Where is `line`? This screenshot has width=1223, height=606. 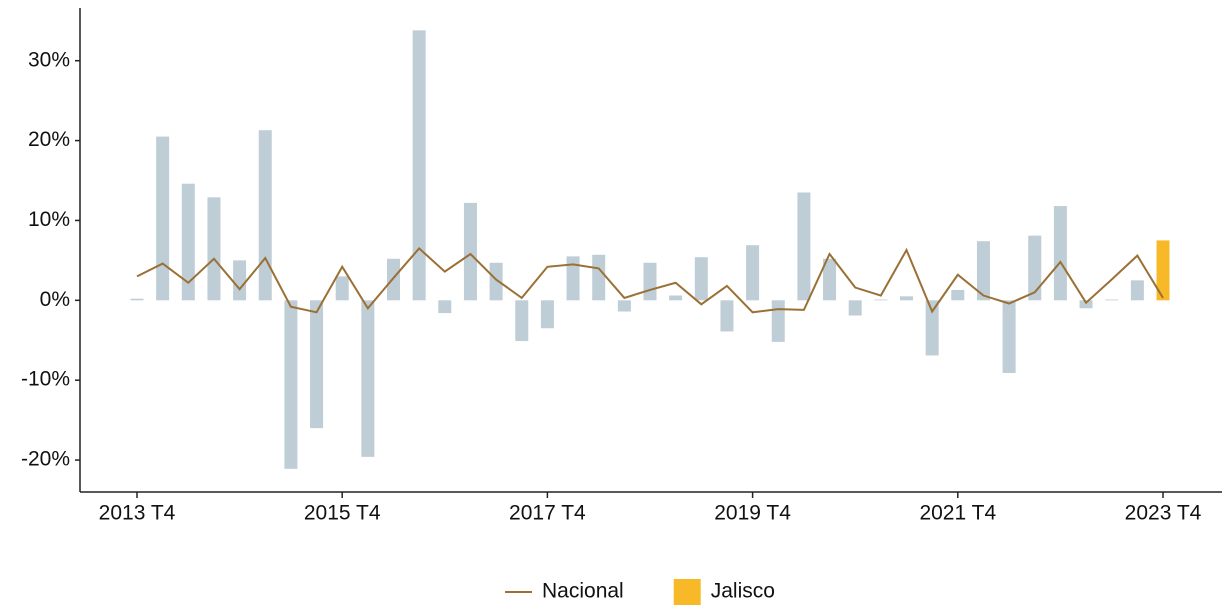 line is located at coordinates (650, 280).